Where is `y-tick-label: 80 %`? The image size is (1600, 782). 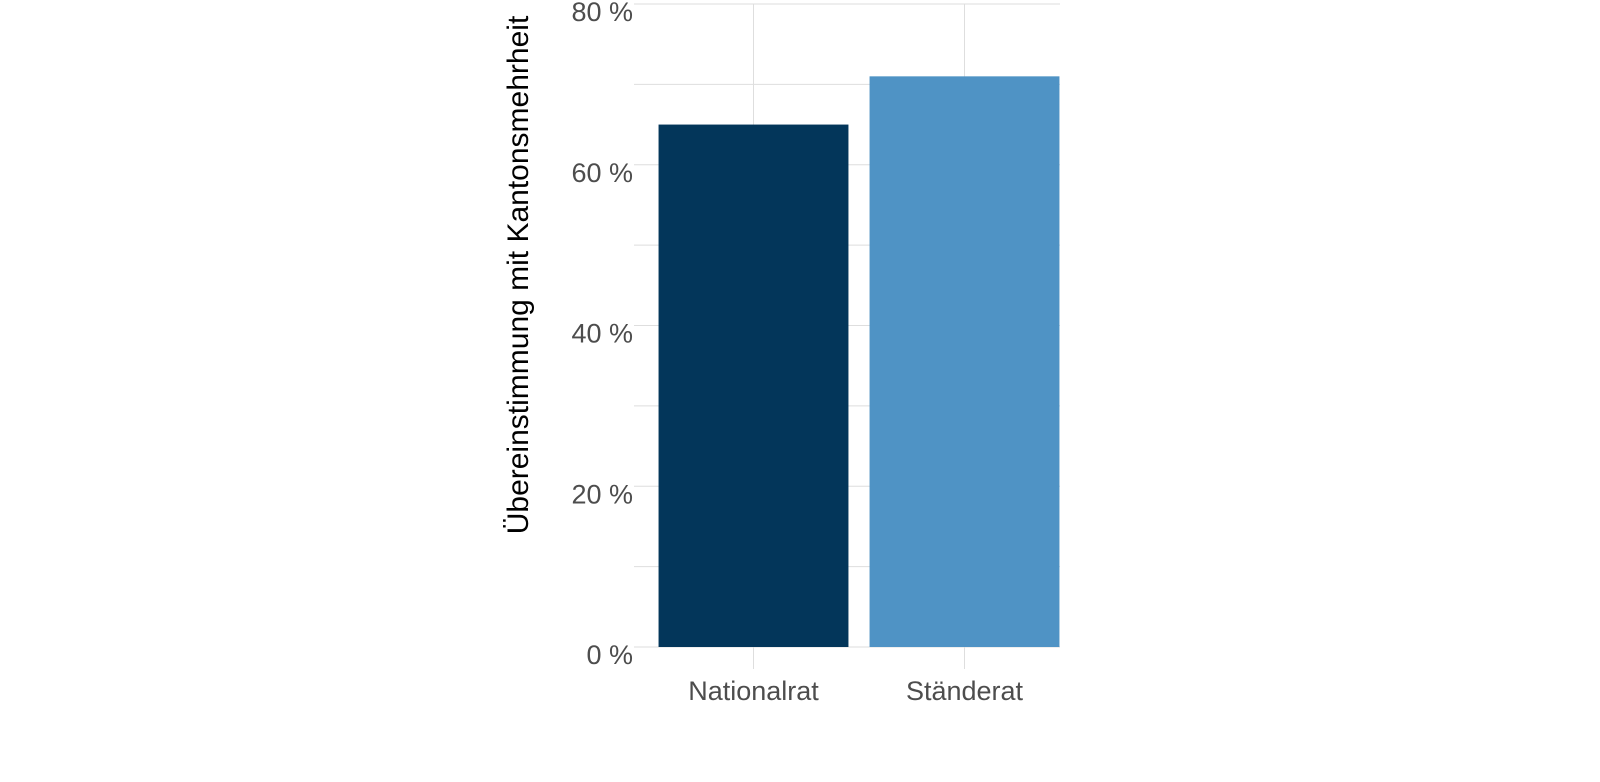
y-tick-label: 80 % is located at coordinates (602, 13).